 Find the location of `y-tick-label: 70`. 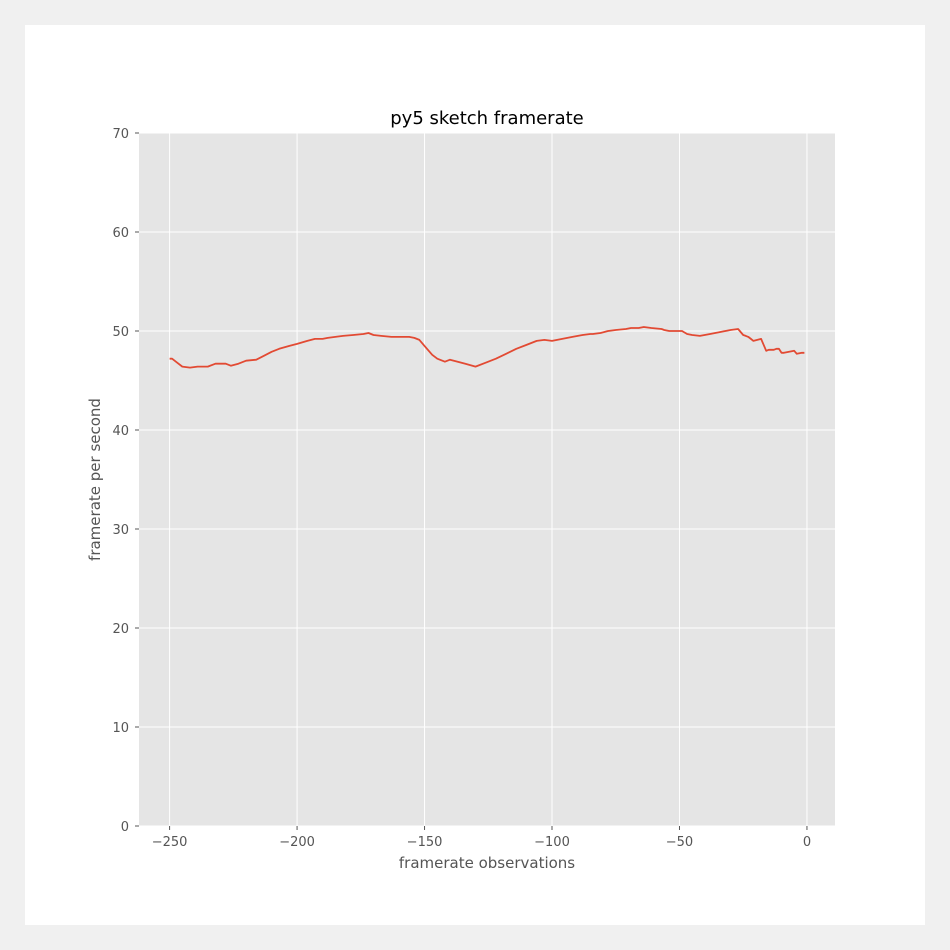

y-tick-label: 70 is located at coordinates (120, 134).